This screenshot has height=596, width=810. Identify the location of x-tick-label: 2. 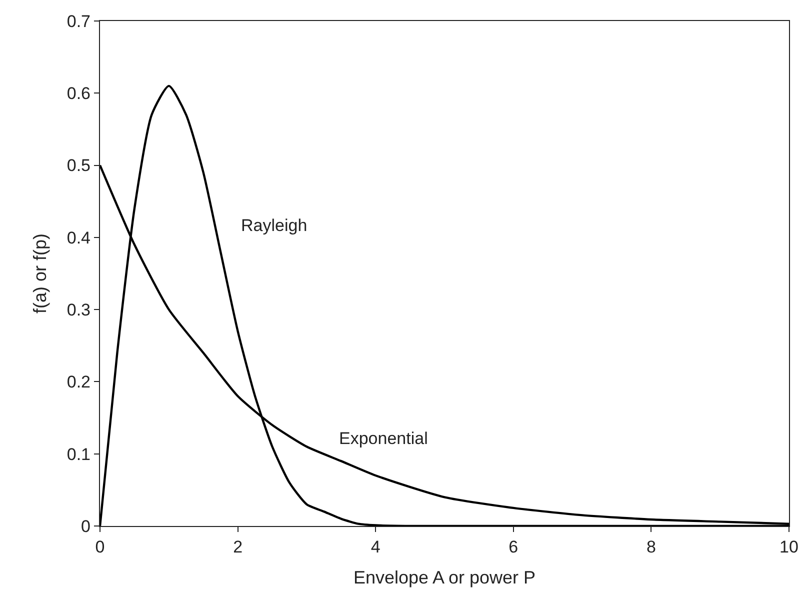
(238, 547).